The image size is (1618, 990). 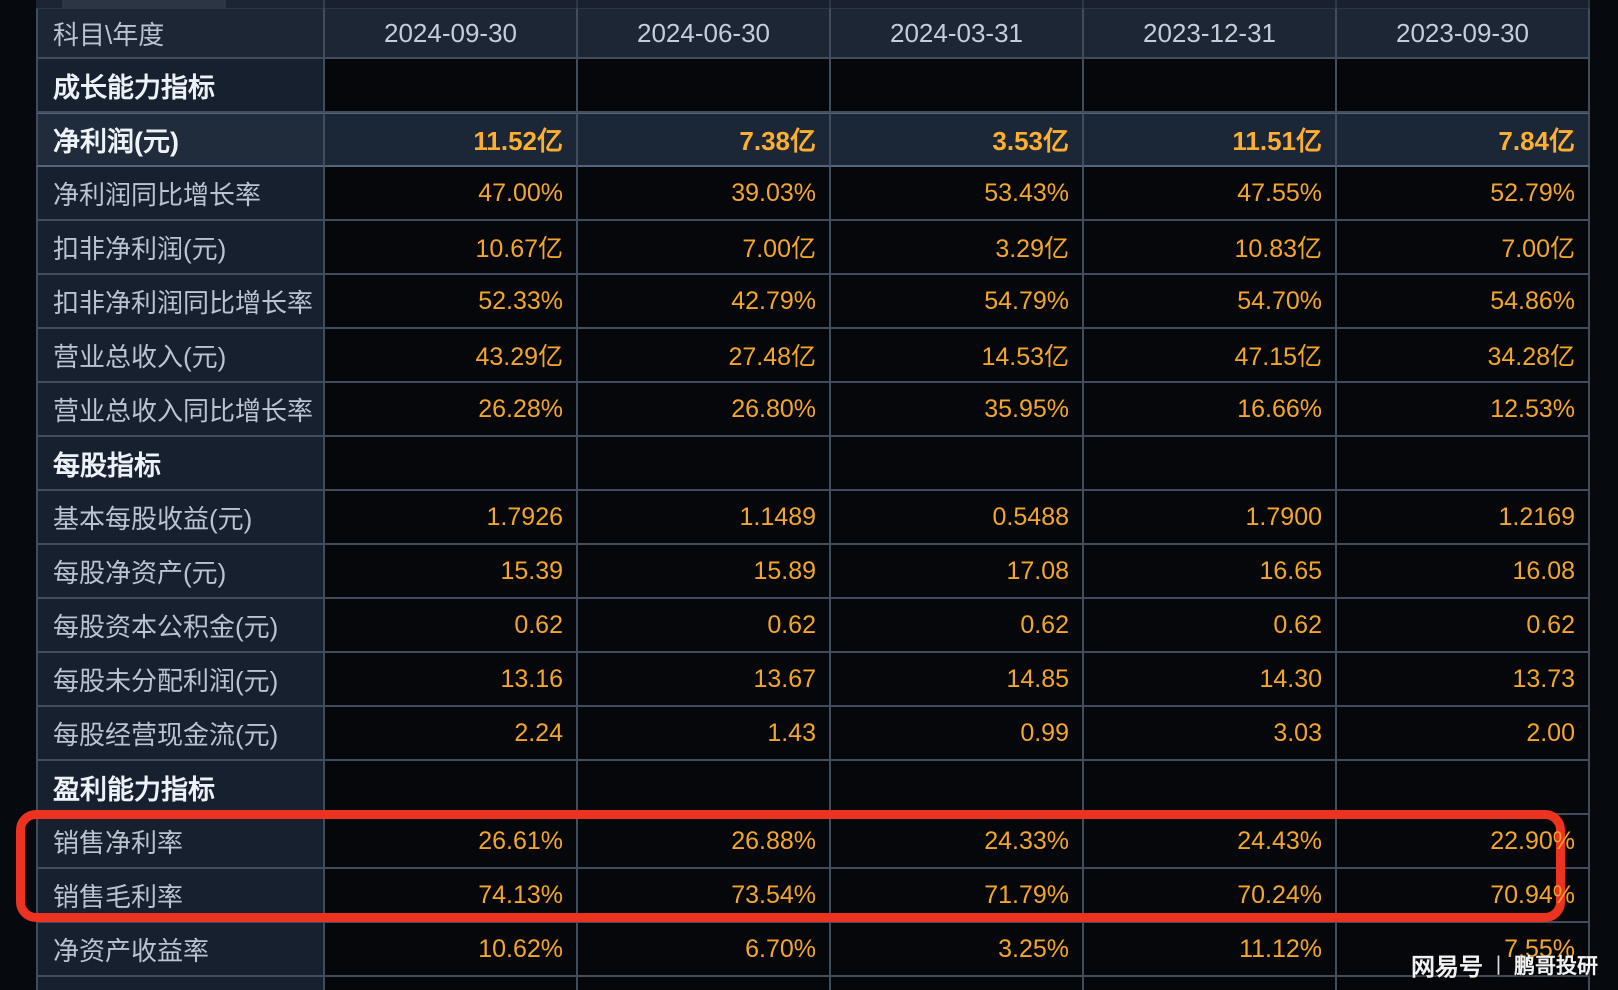 I want to click on watermark: 网易号 丨 鹏哥投研, so click(x=1504, y=964).